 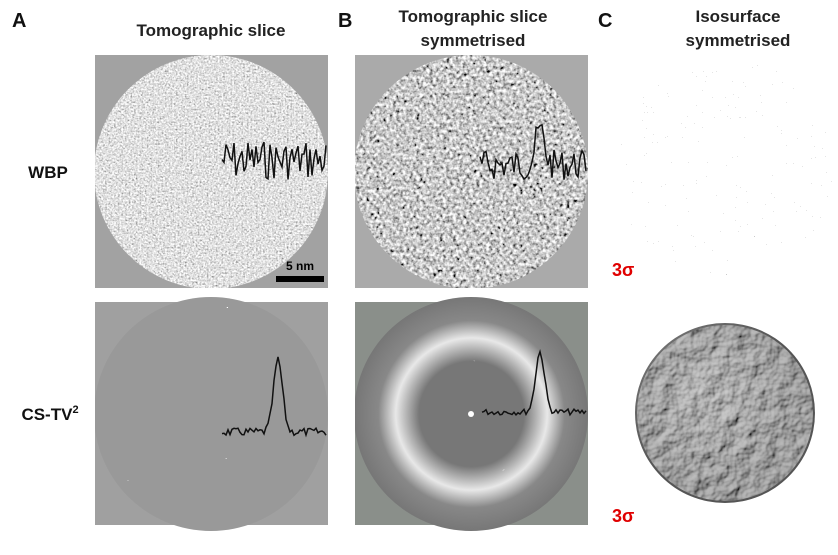 What do you see at coordinates (471, 414) in the screenshot?
I see `tomogram-cstv-sym` at bounding box center [471, 414].